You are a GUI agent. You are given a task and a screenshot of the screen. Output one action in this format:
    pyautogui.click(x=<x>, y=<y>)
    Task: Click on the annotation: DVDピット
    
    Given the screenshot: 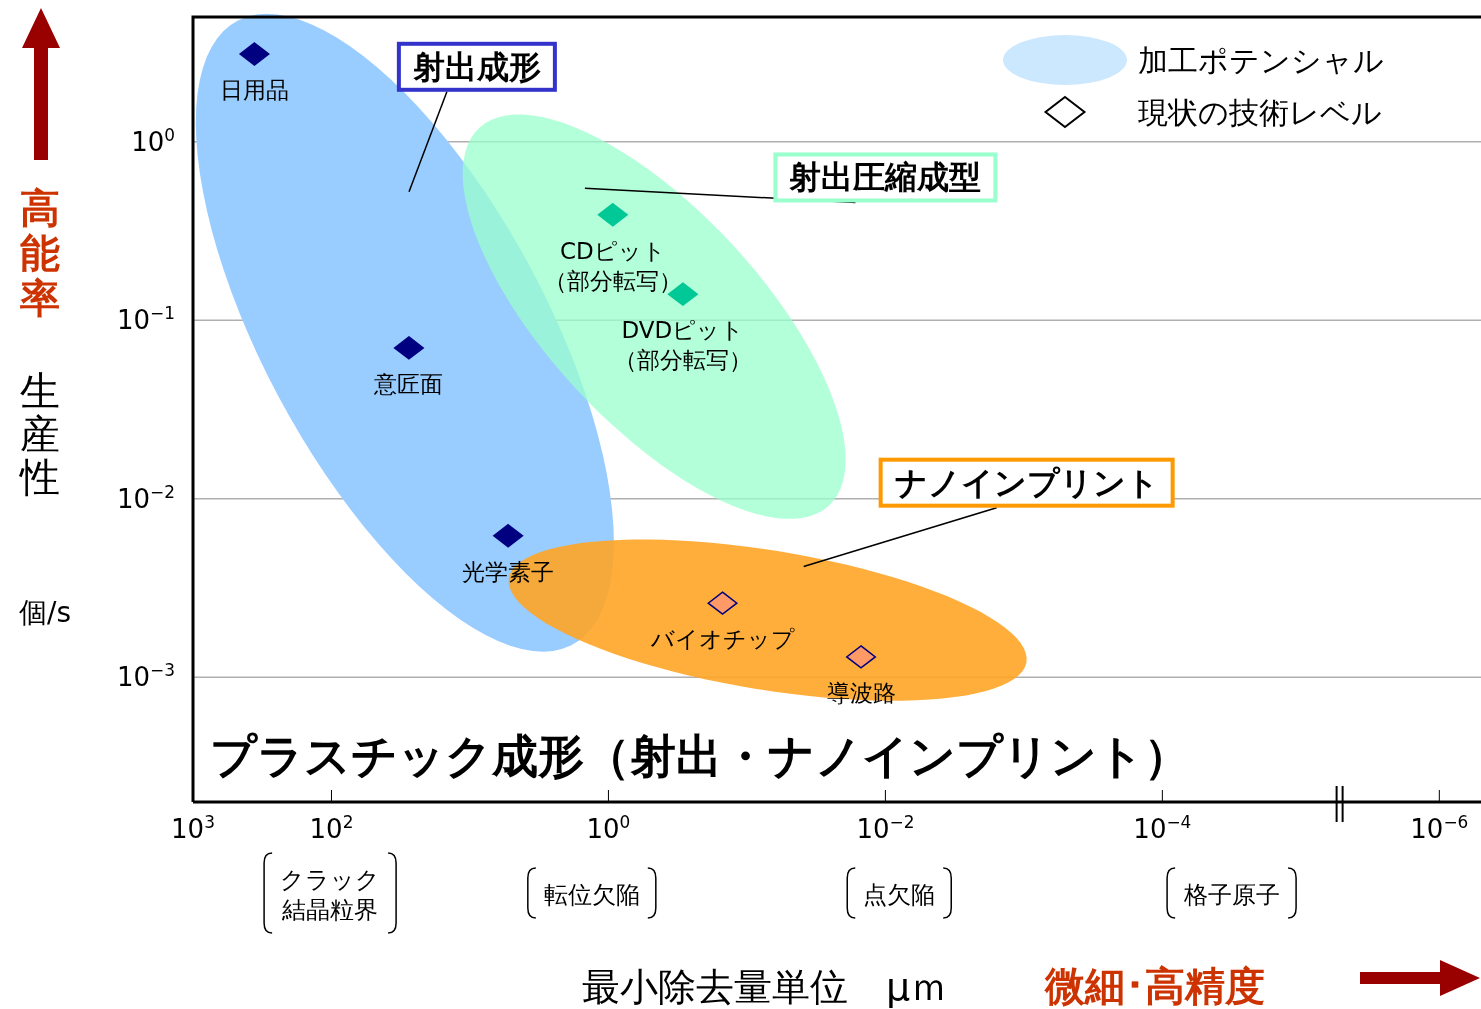 What is the action you would take?
    pyautogui.click(x=683, y=330)
    